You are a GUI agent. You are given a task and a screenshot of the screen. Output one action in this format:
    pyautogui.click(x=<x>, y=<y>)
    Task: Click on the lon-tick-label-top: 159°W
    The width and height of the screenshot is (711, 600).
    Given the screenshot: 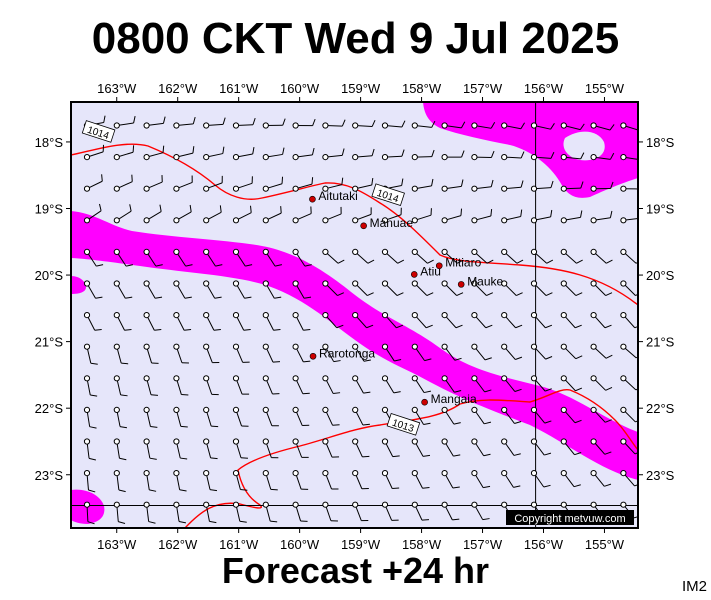 What is the action you would take?
    pyautogui.click(x=361, y=88)
    